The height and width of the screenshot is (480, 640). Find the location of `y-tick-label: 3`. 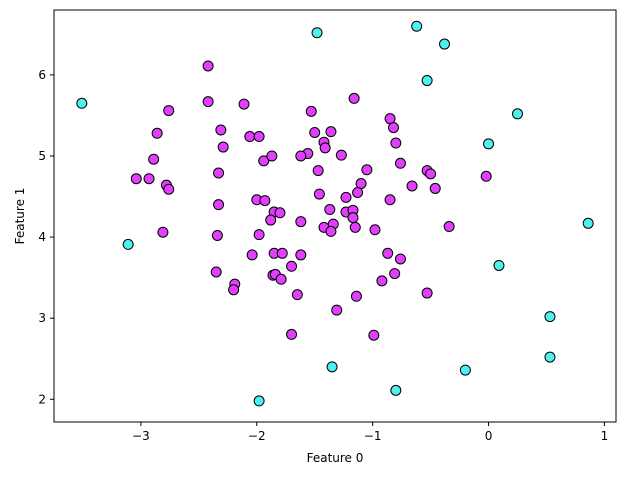

y-tick-label: 3 is located at coordinates (42, 318).